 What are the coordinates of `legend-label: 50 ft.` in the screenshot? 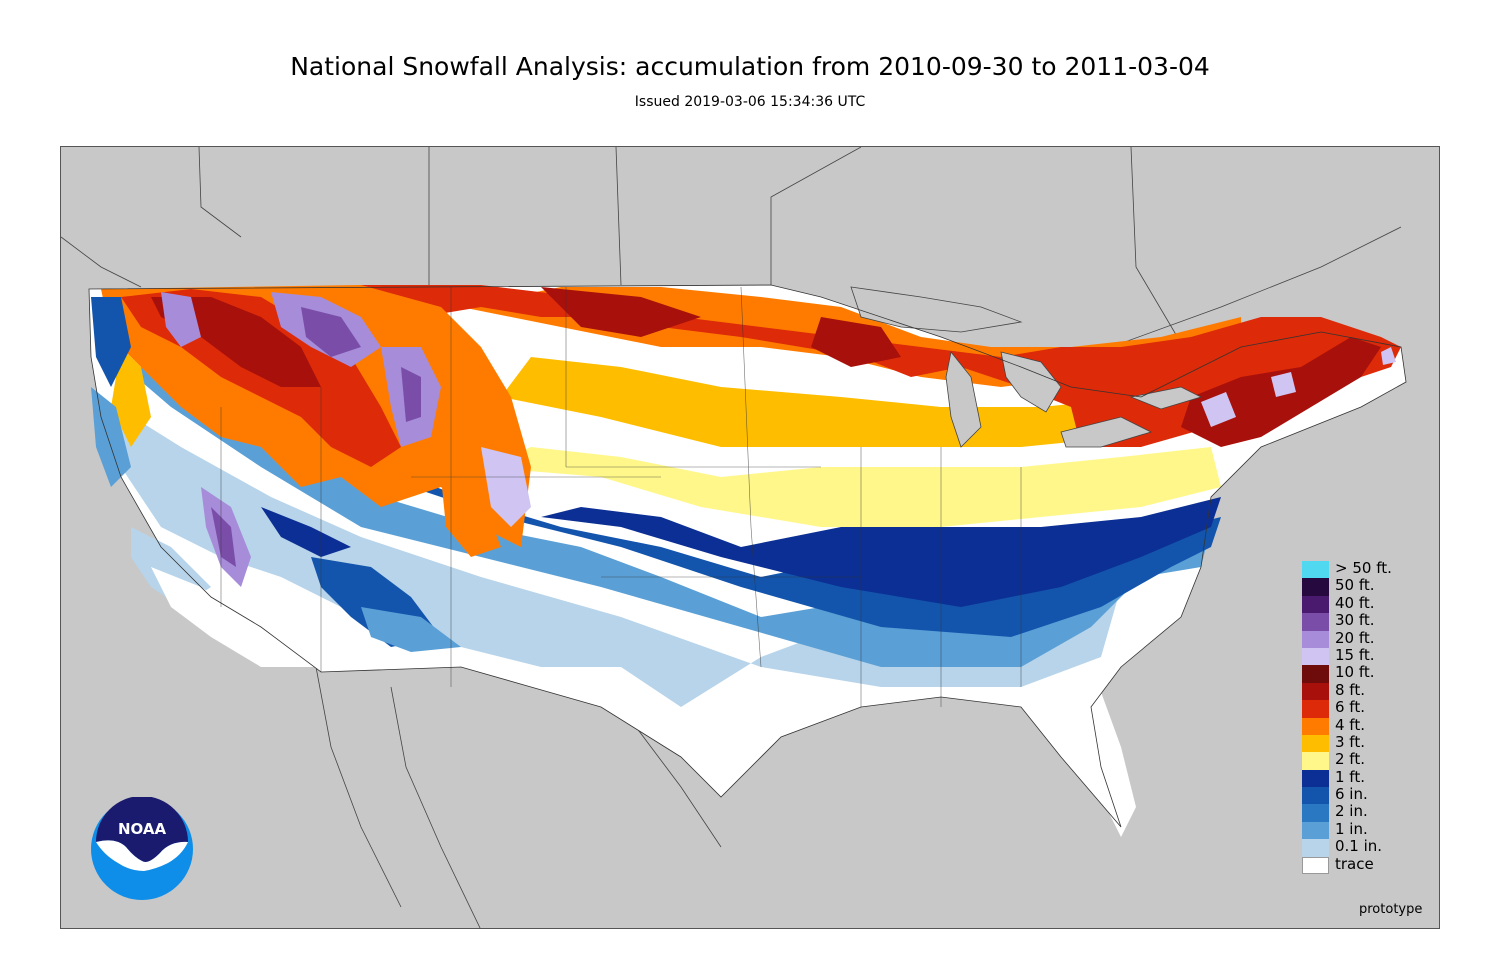 It's located at (1355, 585).